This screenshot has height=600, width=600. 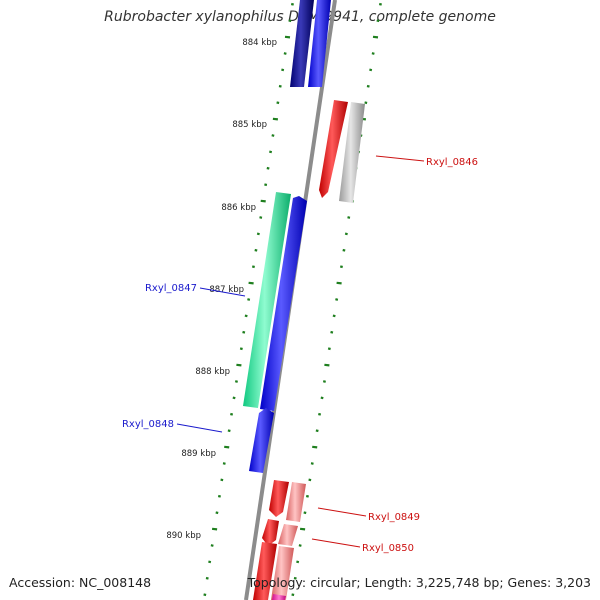 What do you see at coordinates (80, 582) in the screenshot?
I see `accession-text: Accession: NC_008148` at bounding box center [80, 582].